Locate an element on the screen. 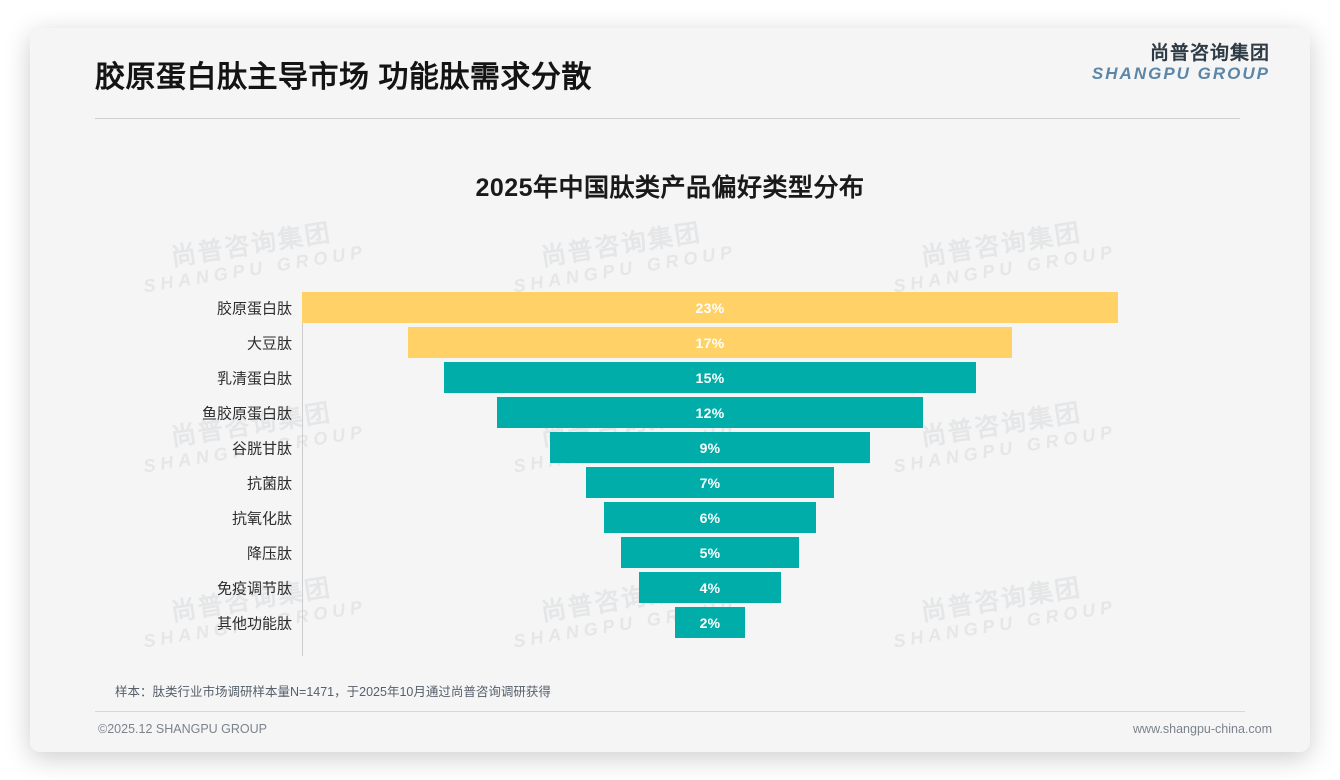 This screenshot has width=1340, height=780. chart-bar-row: 抗菌肽 7% is located at coordinates (670, 482).